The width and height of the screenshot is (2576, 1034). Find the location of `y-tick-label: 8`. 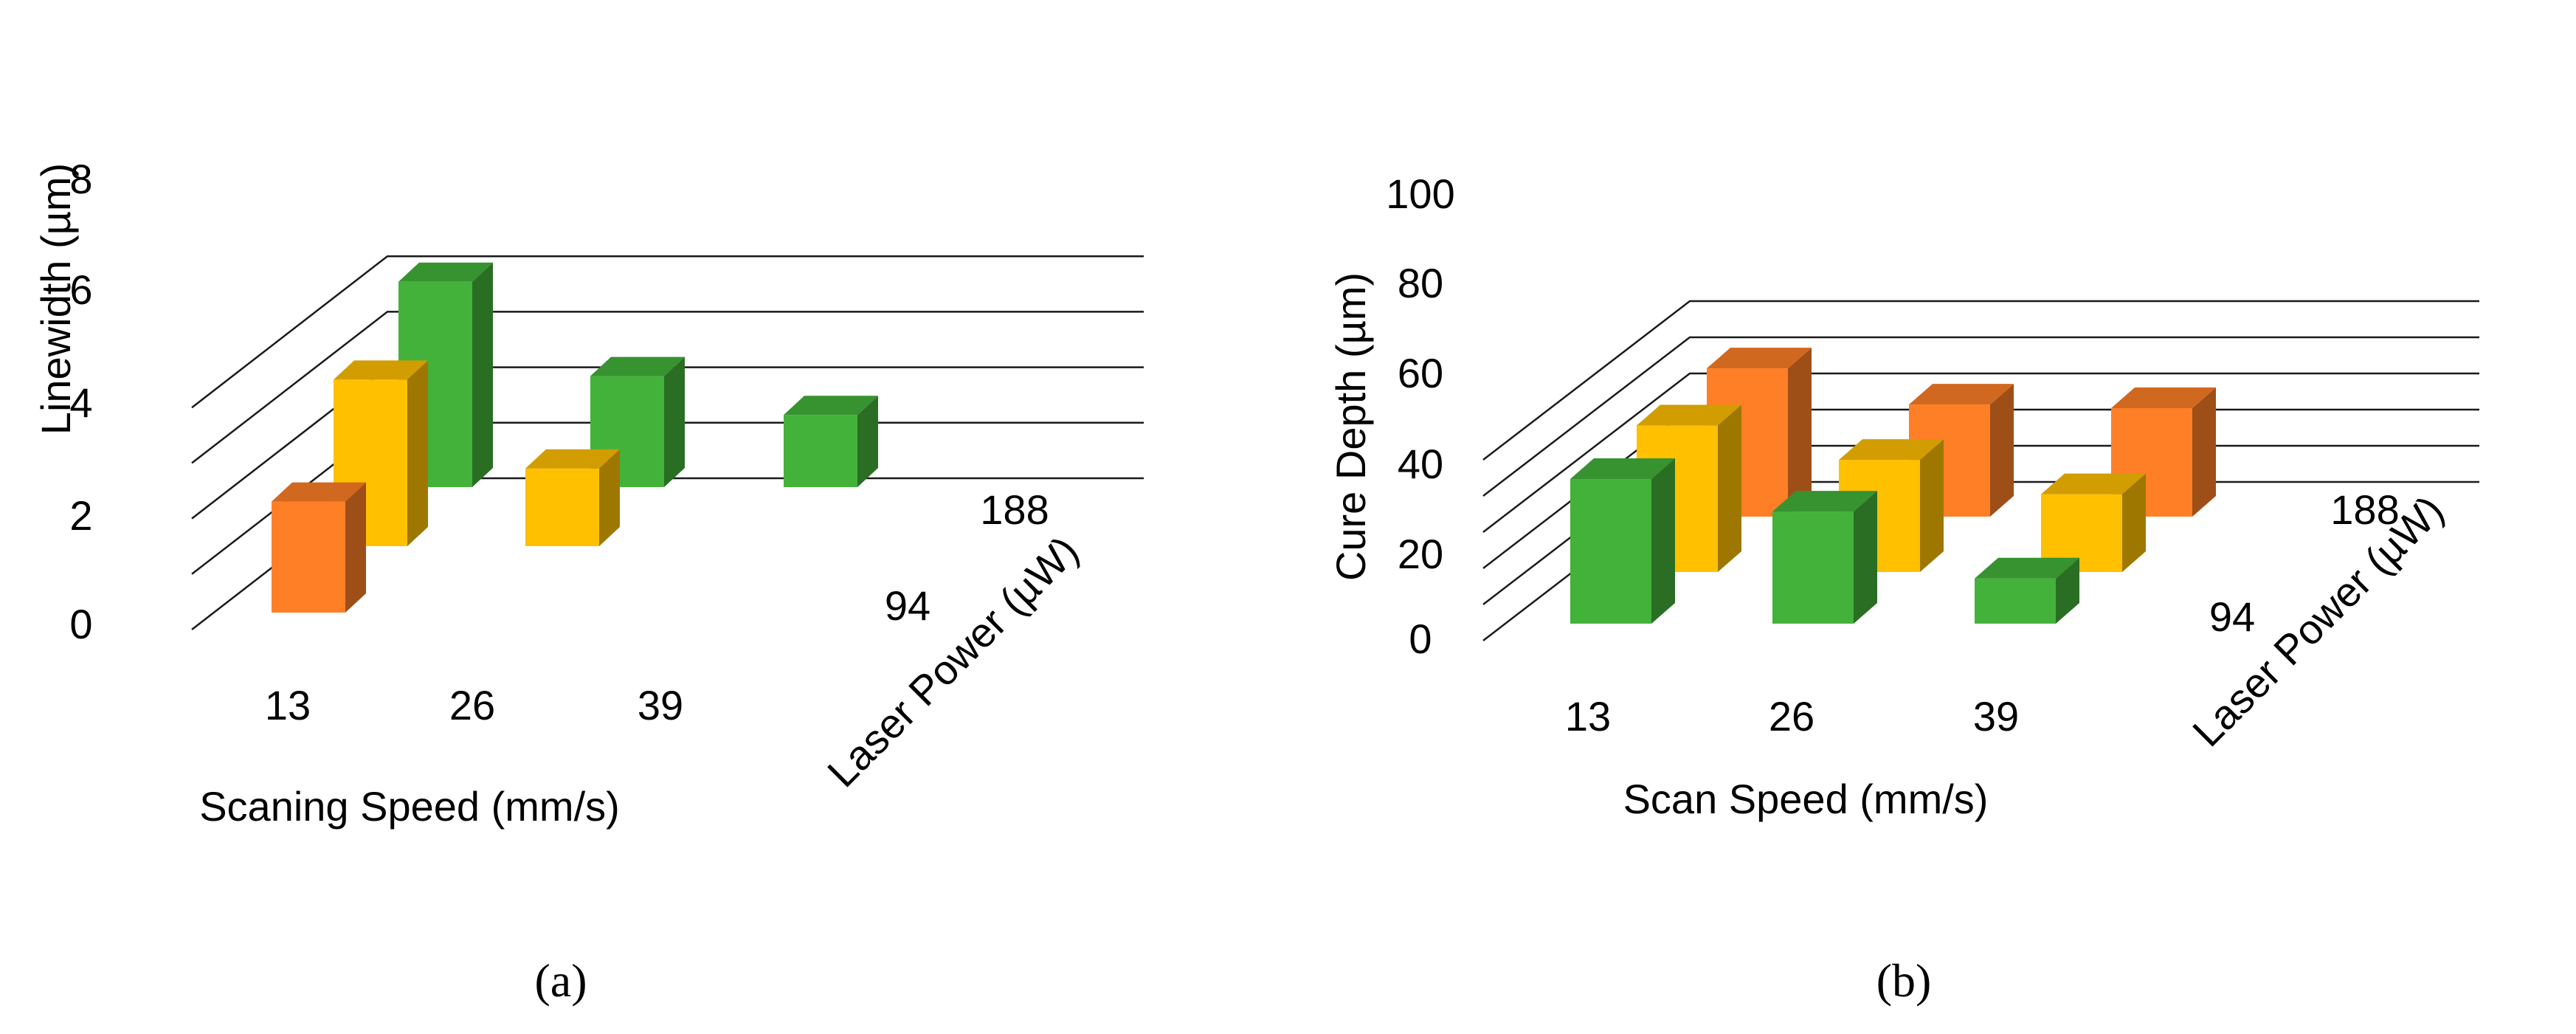

y-tick-label: 8 is located at coordinates (80, 179).